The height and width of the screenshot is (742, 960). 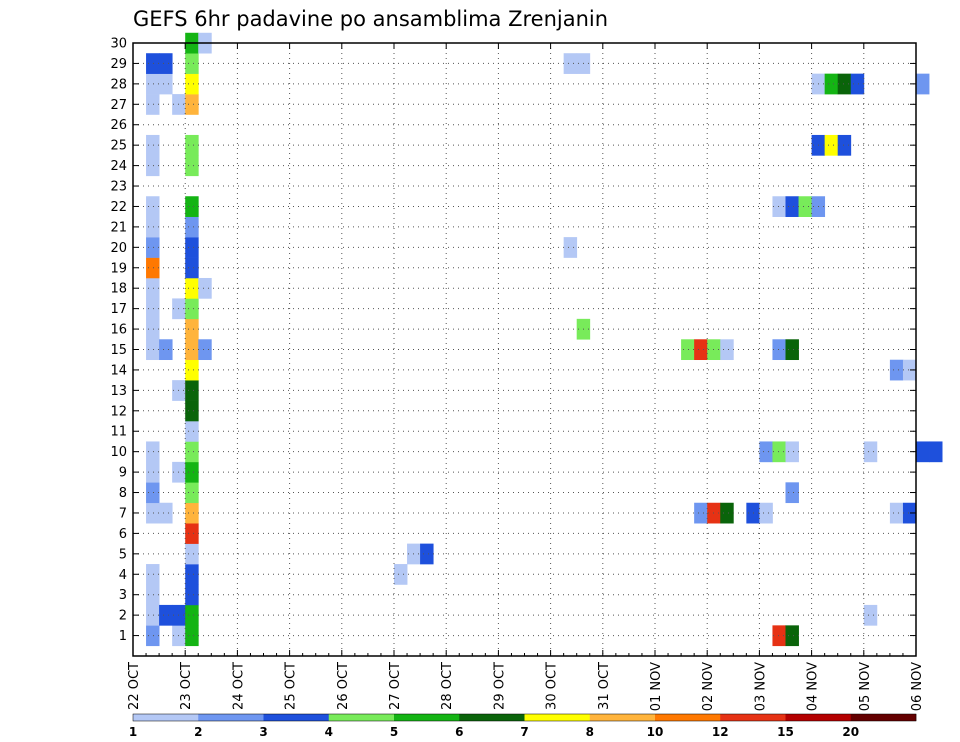 What do you see at coordinates (656, 686) in the screenshot?
I see `x-tick-label: 01 NOV` at bounding box center [656, 686].